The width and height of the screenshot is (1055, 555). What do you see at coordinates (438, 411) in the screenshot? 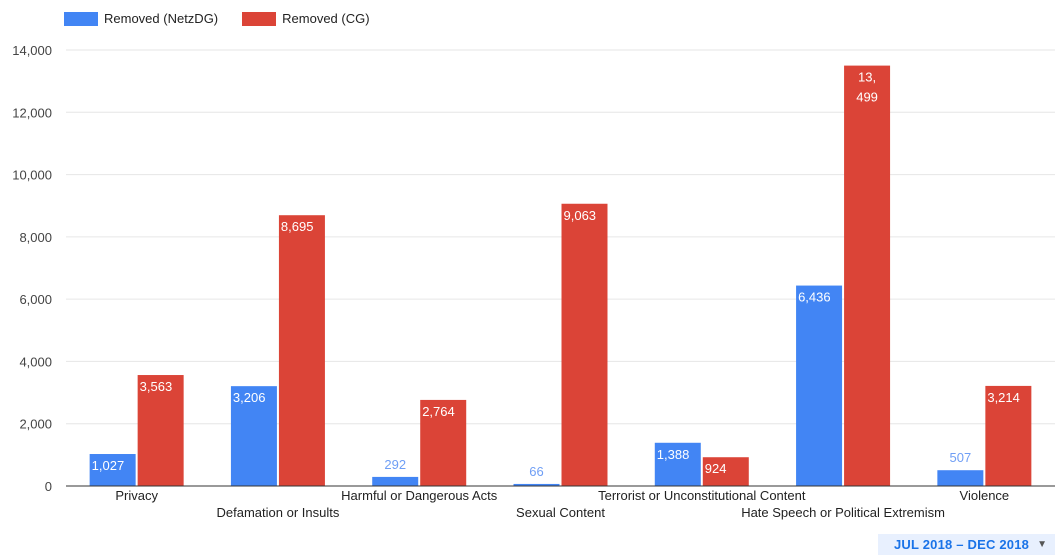
I see `data-label: 2,764` at bounding box center [438, 411].